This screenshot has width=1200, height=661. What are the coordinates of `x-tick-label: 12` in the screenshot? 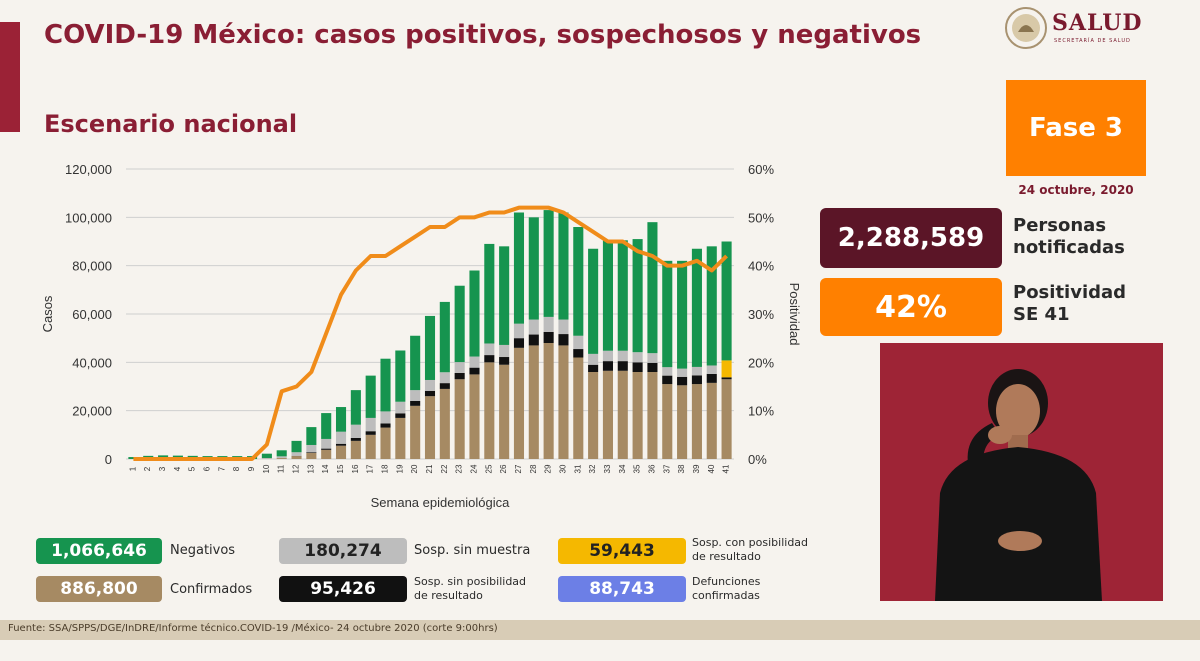 It's located at (296, 468).